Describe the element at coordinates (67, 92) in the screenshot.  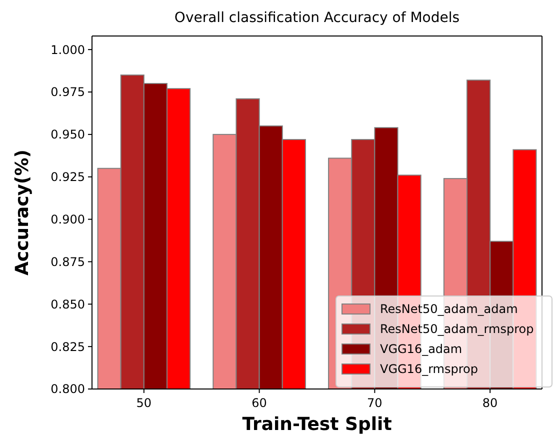
I see `y-tick-label: 0.975` at that location.